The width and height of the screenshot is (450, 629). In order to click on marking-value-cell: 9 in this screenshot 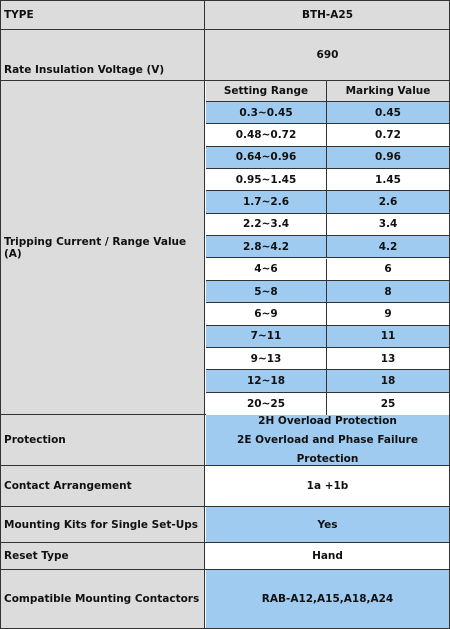, I will do `click(388, 314)`.